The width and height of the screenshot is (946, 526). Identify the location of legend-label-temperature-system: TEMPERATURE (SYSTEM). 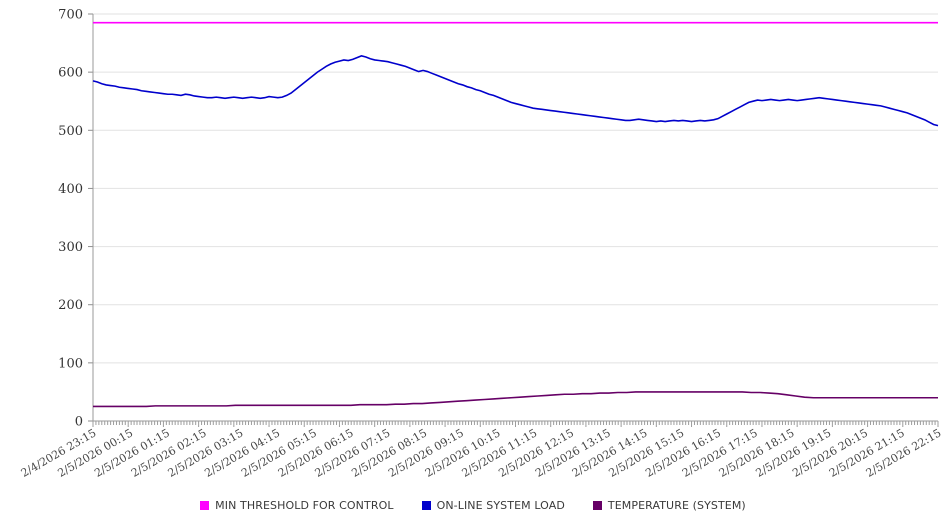
(676, 505).